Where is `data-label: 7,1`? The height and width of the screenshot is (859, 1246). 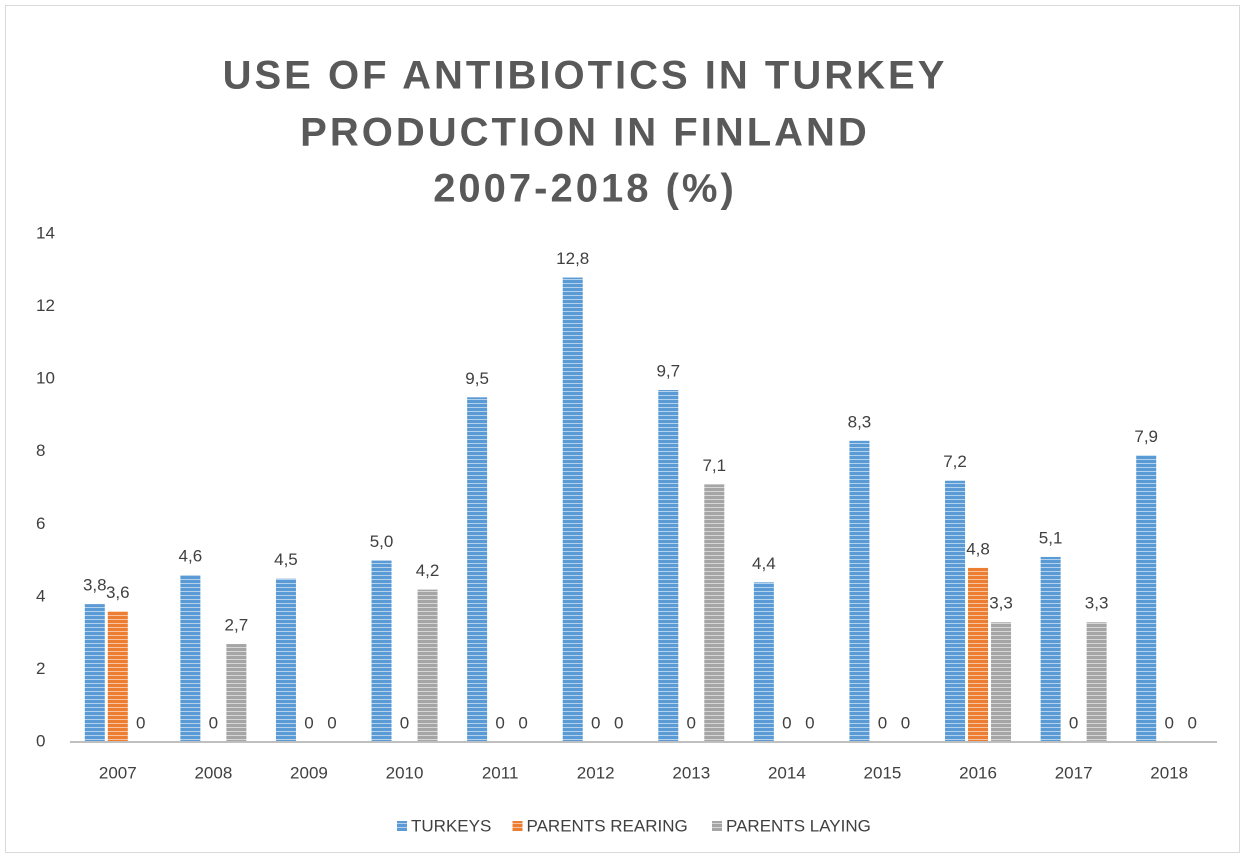
data-label: 7,1 is located at coordinates (714, 465).